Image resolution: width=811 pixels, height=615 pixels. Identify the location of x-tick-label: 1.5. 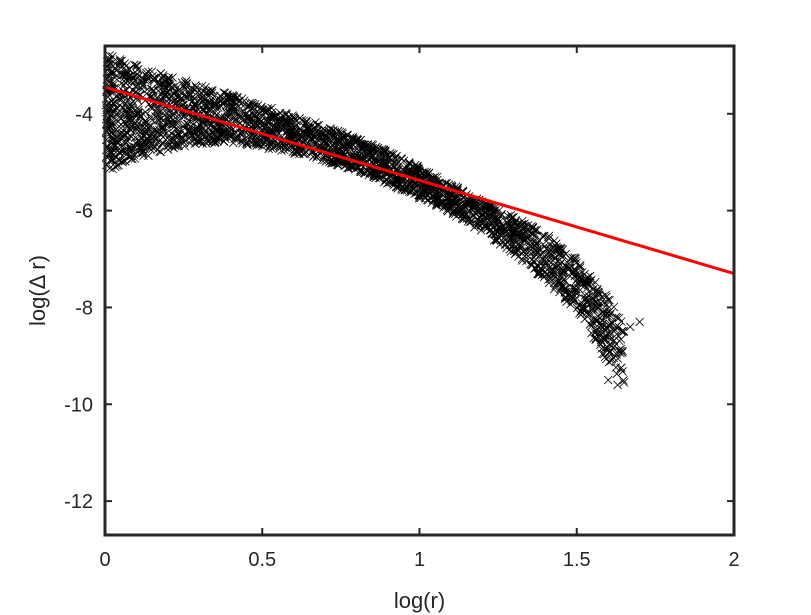
(577, 560).